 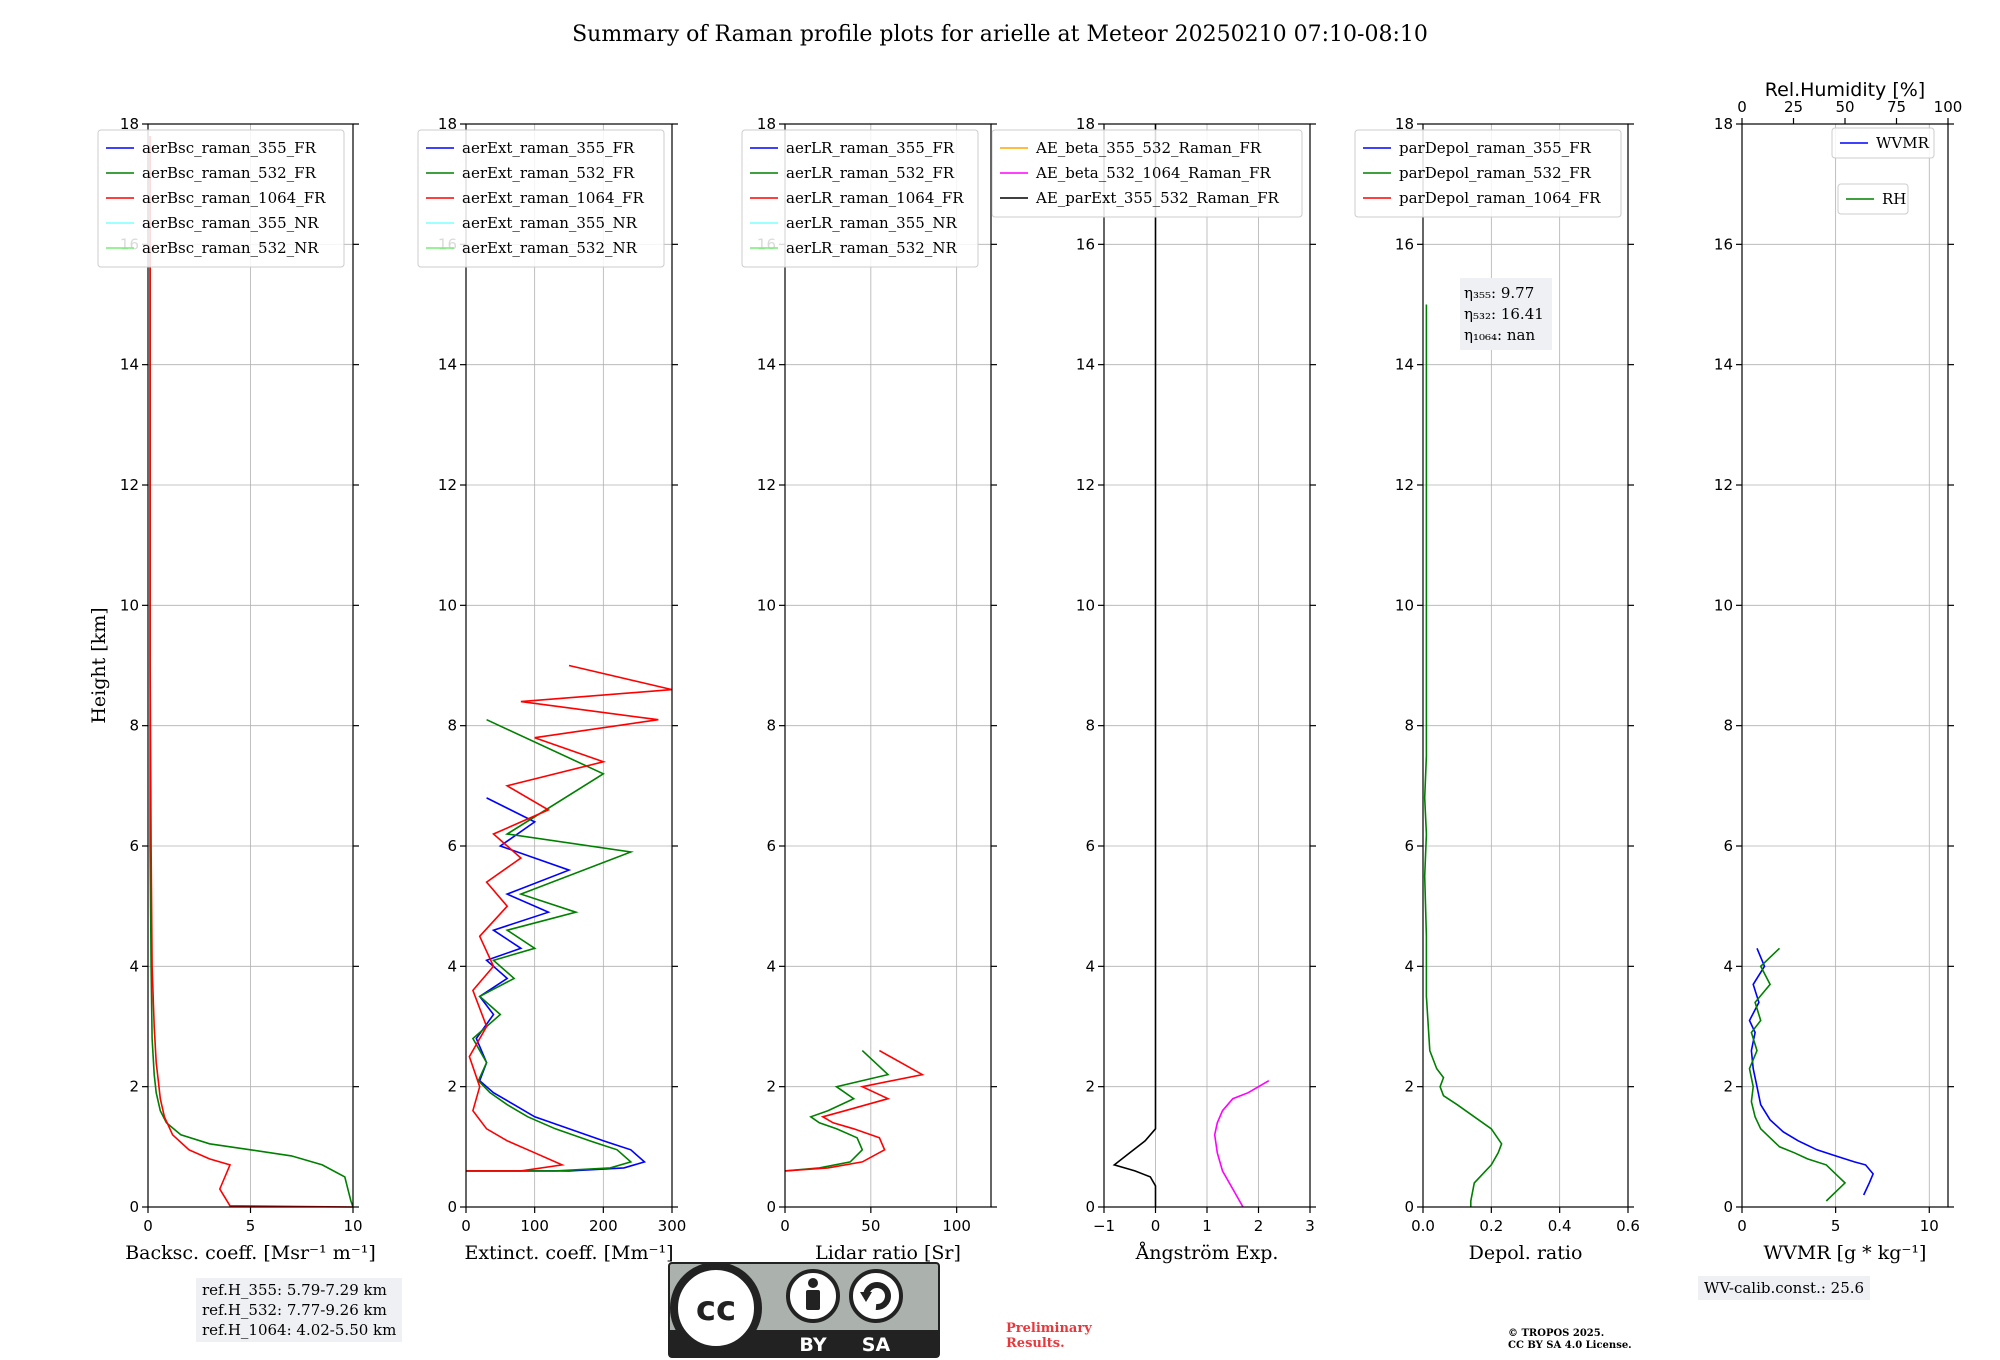 What do you see at coordinates (250, 1253) in the screenshot?
I see `x-axis-label-backscatter: Backsc. coeff. [Msr⁻¹ m⁻¹]` at bounding box center [250, 1253].